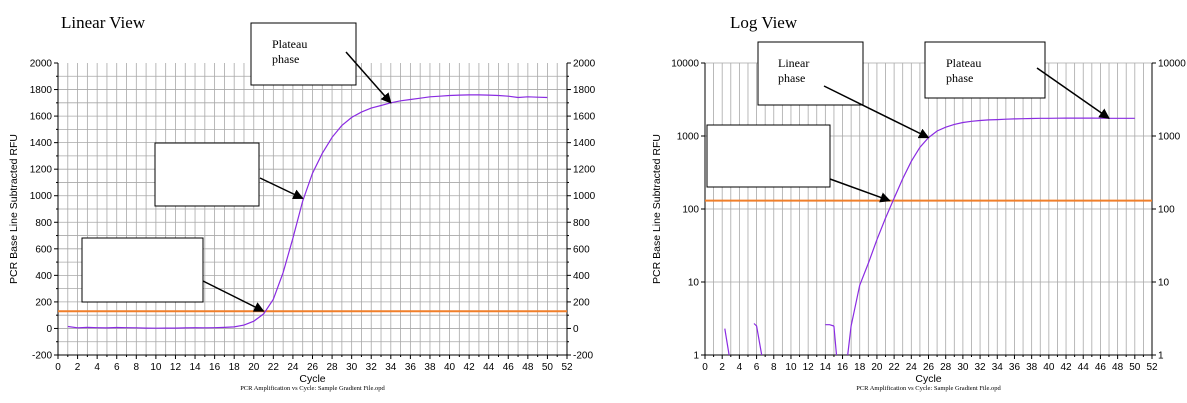  Describe the element at coordinates (1015, 367) in the screenshot. I see `x-tick-label: 36` at that location.